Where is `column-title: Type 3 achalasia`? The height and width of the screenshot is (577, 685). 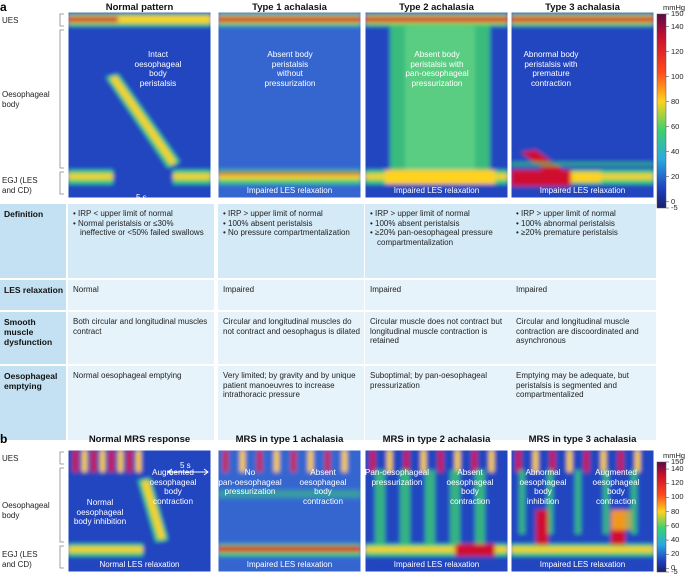
column-title: Type 3 achalasia is located at coordinates (582, 7).